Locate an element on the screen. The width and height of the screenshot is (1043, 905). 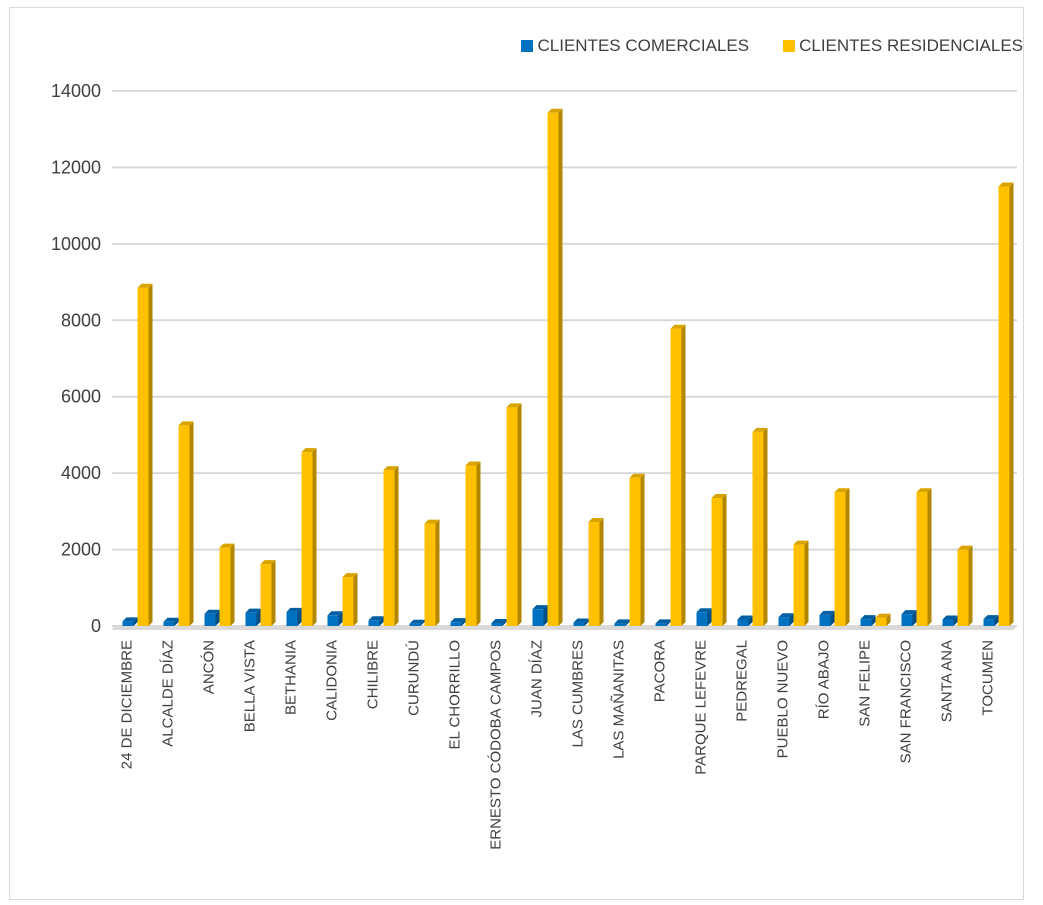
x-category-label: EL CHORRILLO is located at coordinates (455, 694).